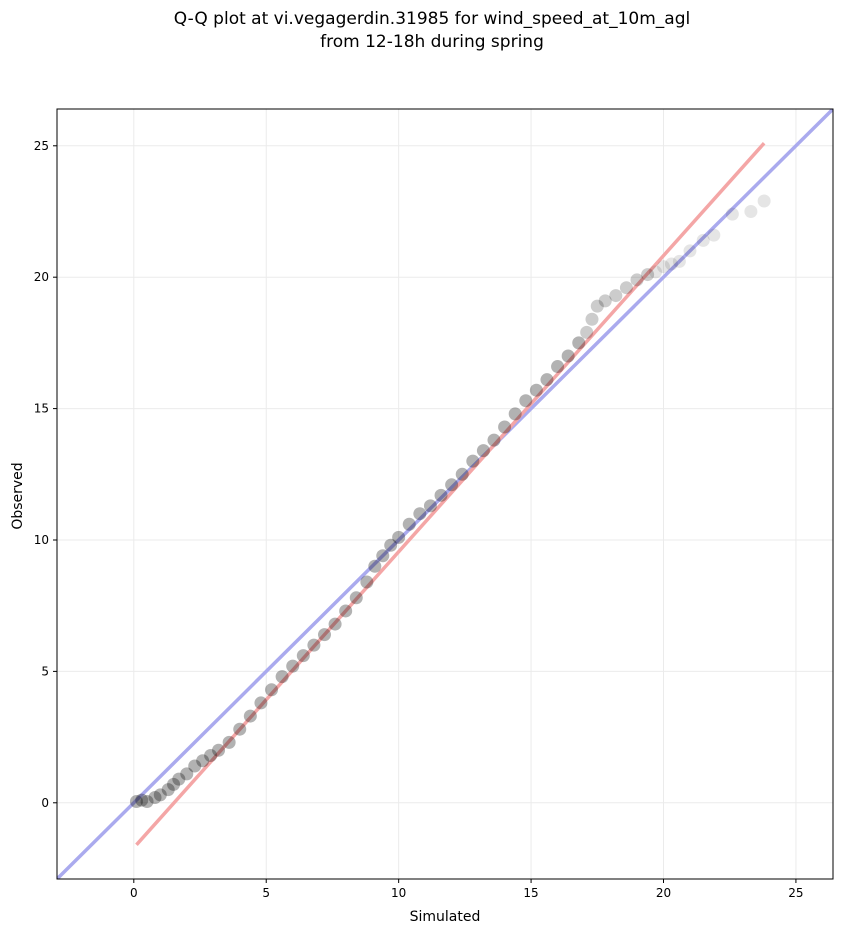  Describe the element at coordinates (467, 889) in the screenshot. I see `x-axis-ticks: 0 5 10 15 20 25` at that location.